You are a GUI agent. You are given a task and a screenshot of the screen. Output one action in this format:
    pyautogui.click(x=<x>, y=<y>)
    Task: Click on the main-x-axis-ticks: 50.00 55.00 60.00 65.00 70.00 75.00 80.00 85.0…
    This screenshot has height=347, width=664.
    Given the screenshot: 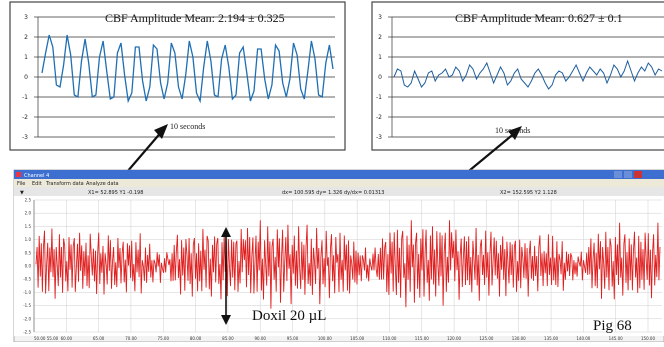 What is the action you would take?
    pyautogui.click(x=344, y=338)
    